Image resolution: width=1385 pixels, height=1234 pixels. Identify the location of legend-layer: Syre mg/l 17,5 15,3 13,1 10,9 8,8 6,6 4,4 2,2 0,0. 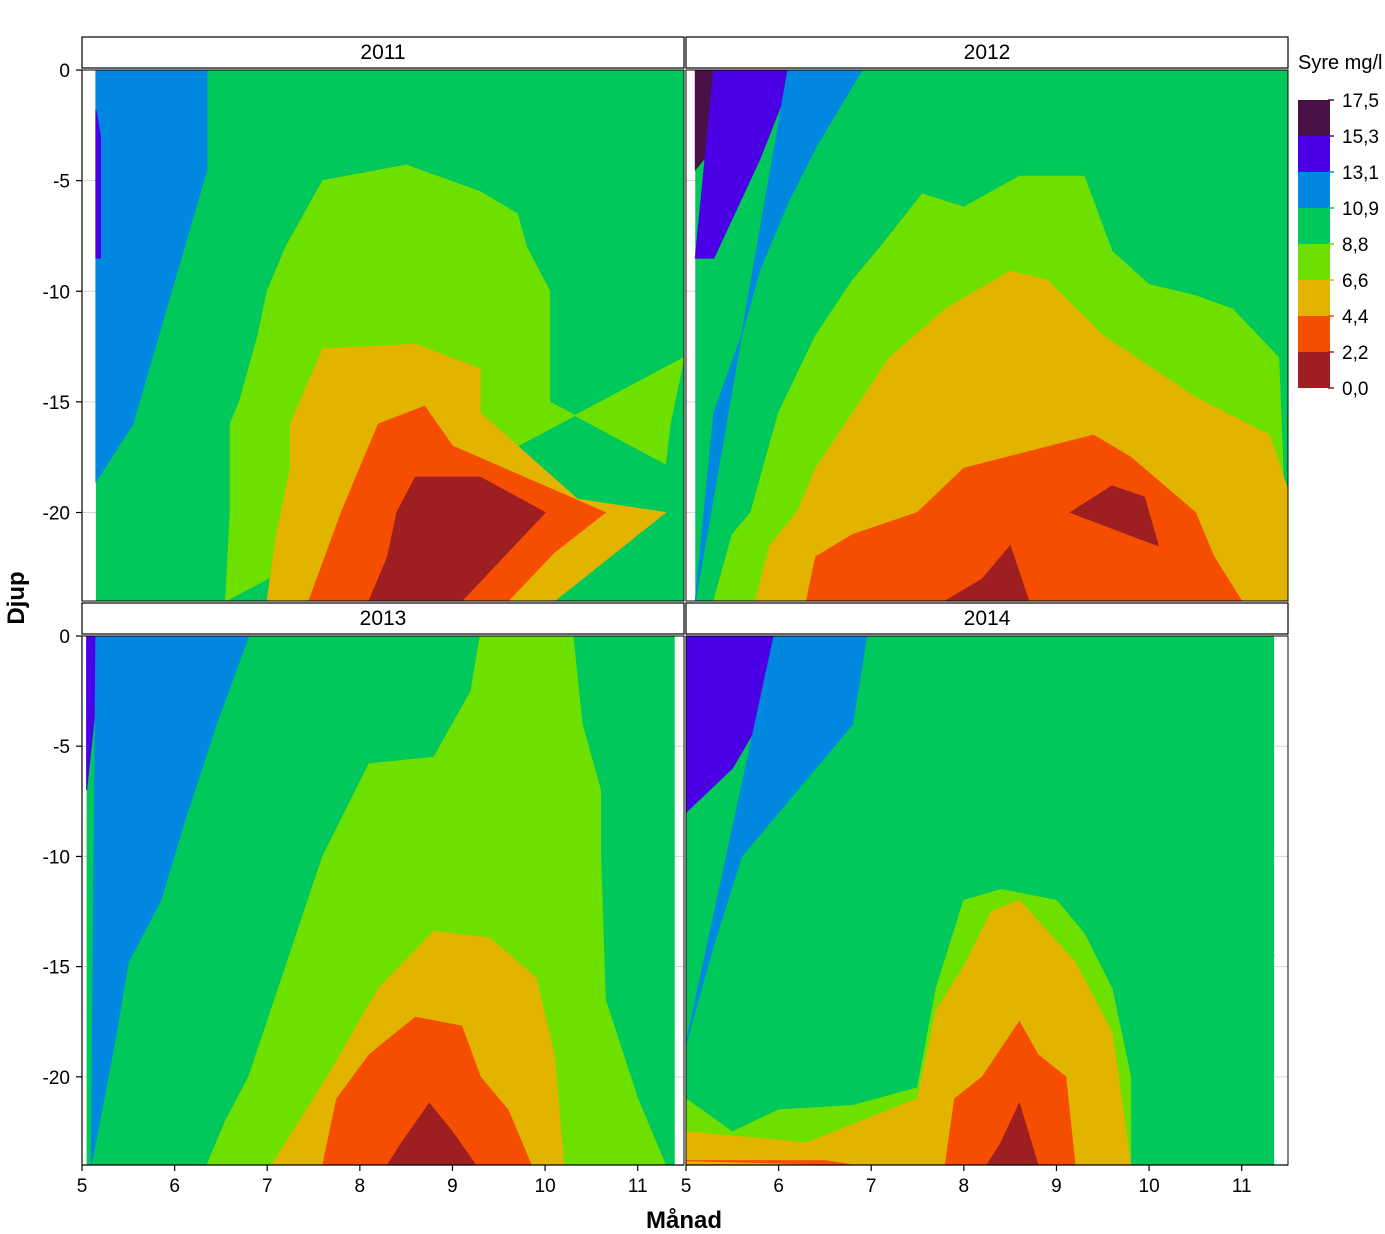
(1340, 226).